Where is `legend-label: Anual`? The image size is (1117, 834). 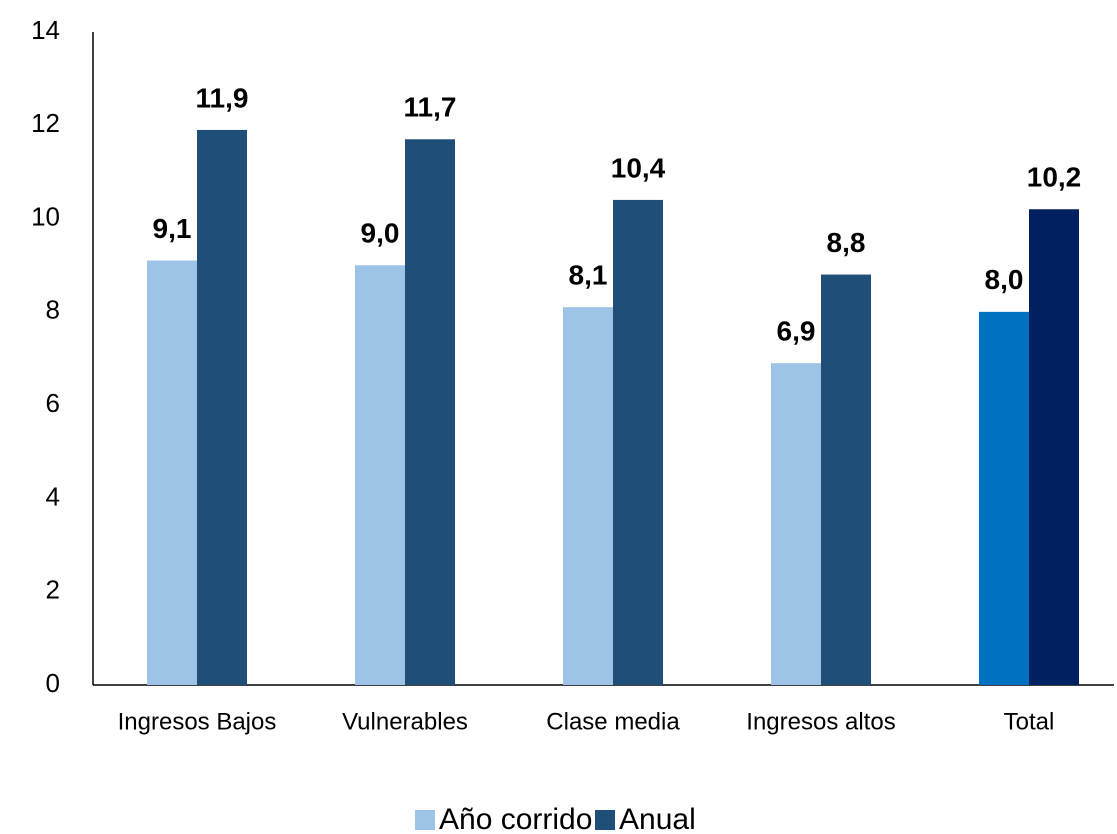
legend-label: Anual is located at coordinates (657, 818).